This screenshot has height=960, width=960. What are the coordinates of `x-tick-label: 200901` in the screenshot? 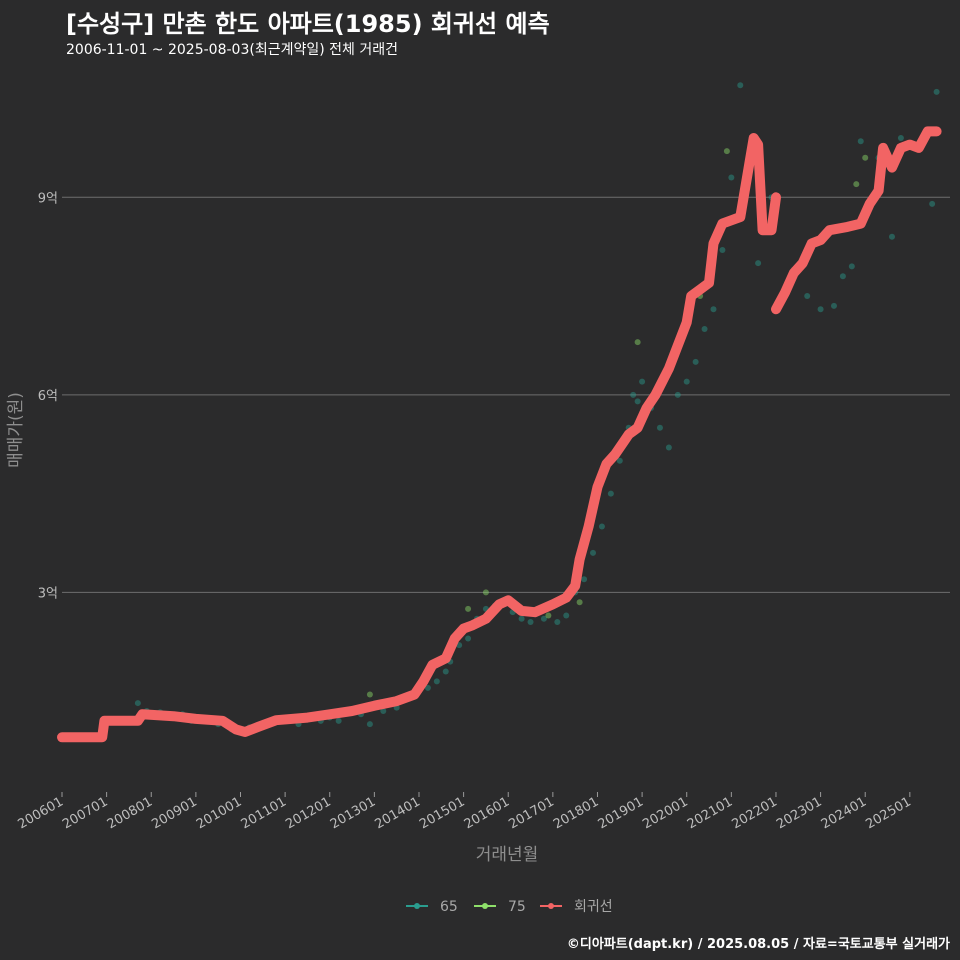 It's located at (174, 813).